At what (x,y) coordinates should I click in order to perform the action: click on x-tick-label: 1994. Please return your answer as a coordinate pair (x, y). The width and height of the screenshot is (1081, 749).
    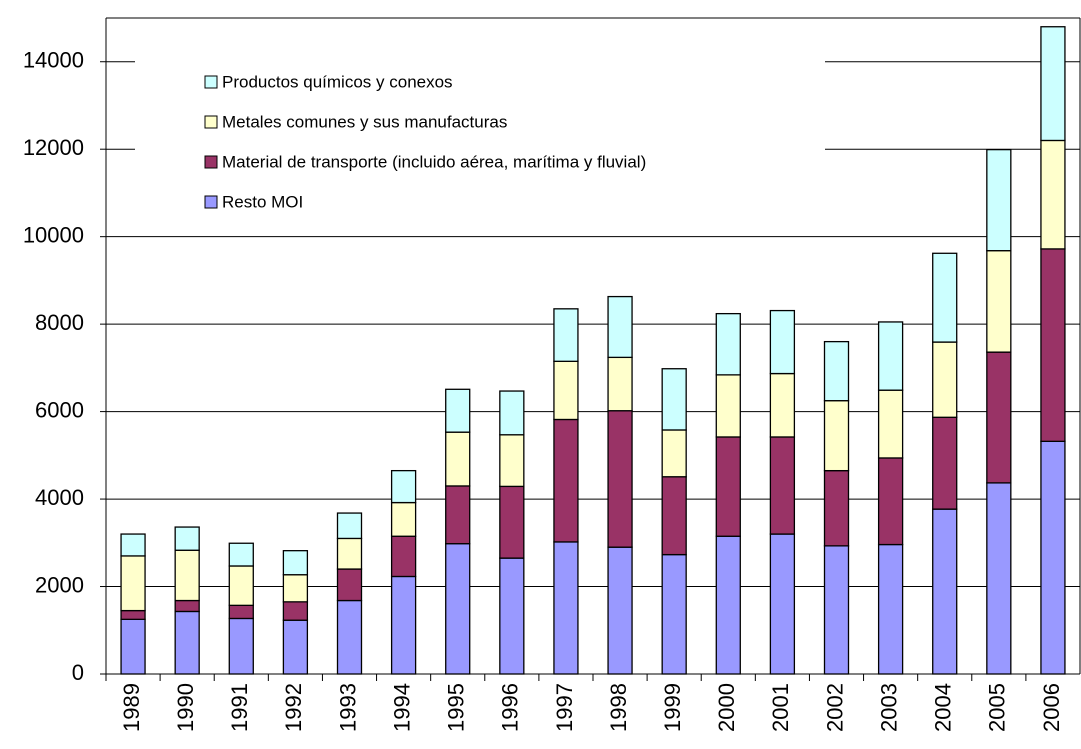
    Looking at the image, I should click on (401, 707).